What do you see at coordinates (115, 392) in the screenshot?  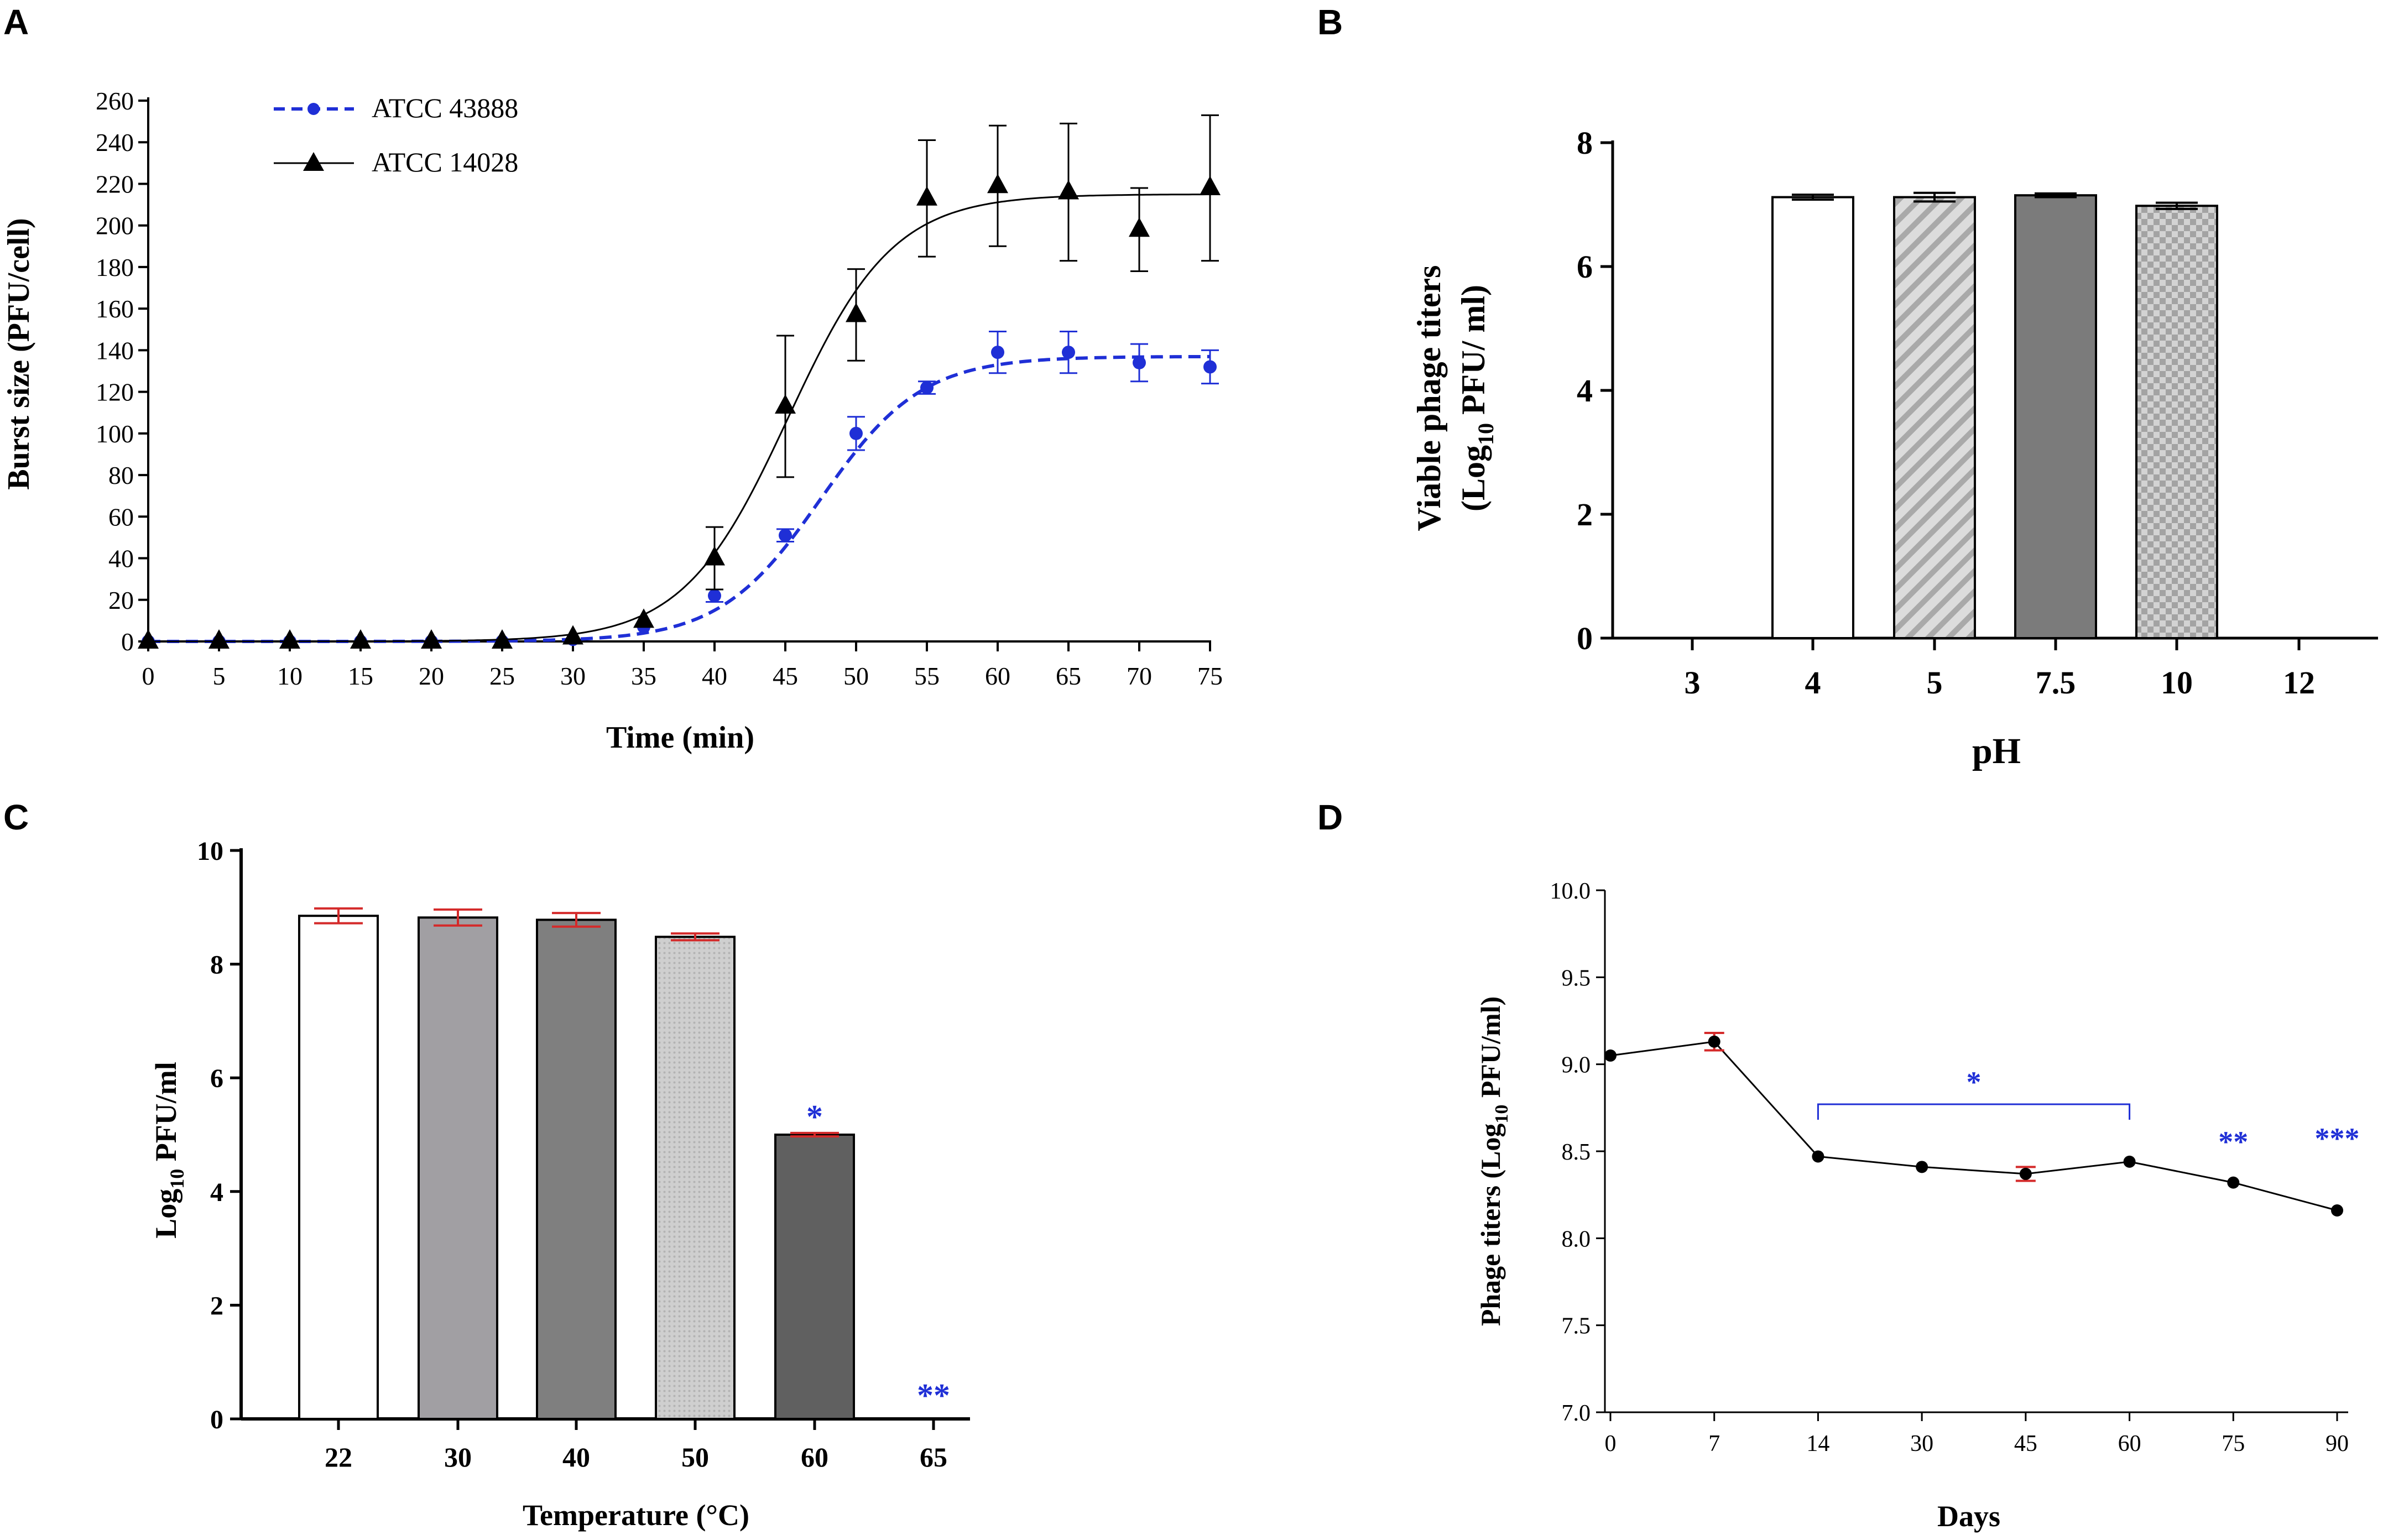 I see `y-tick-label: 120` at bounding box center [115, 392].